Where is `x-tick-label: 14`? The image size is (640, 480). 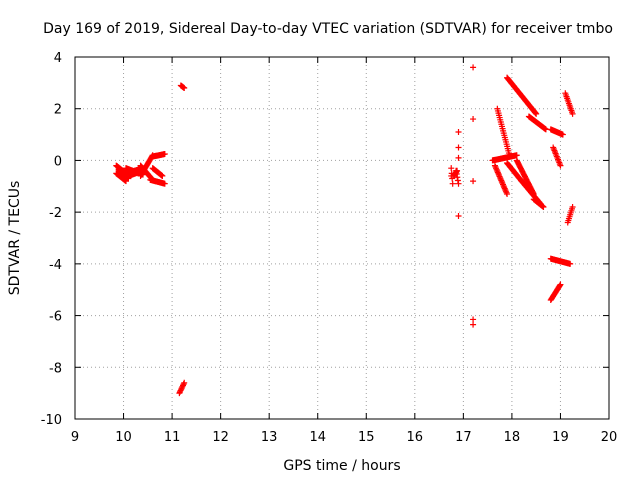
x-tick-label: 14 is located at coordinates (317, 437).